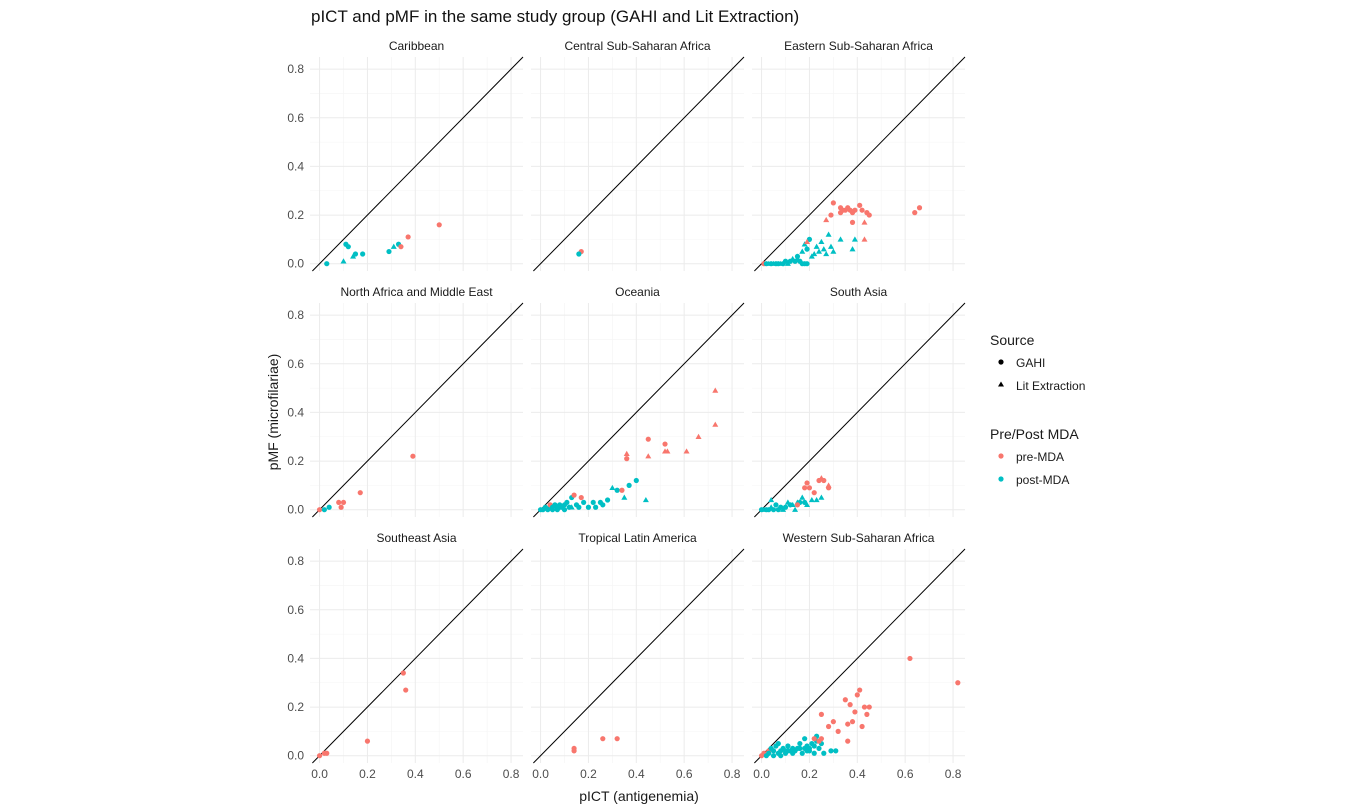  I want to click on panel-oceania: Oceania, so click(638, 401).